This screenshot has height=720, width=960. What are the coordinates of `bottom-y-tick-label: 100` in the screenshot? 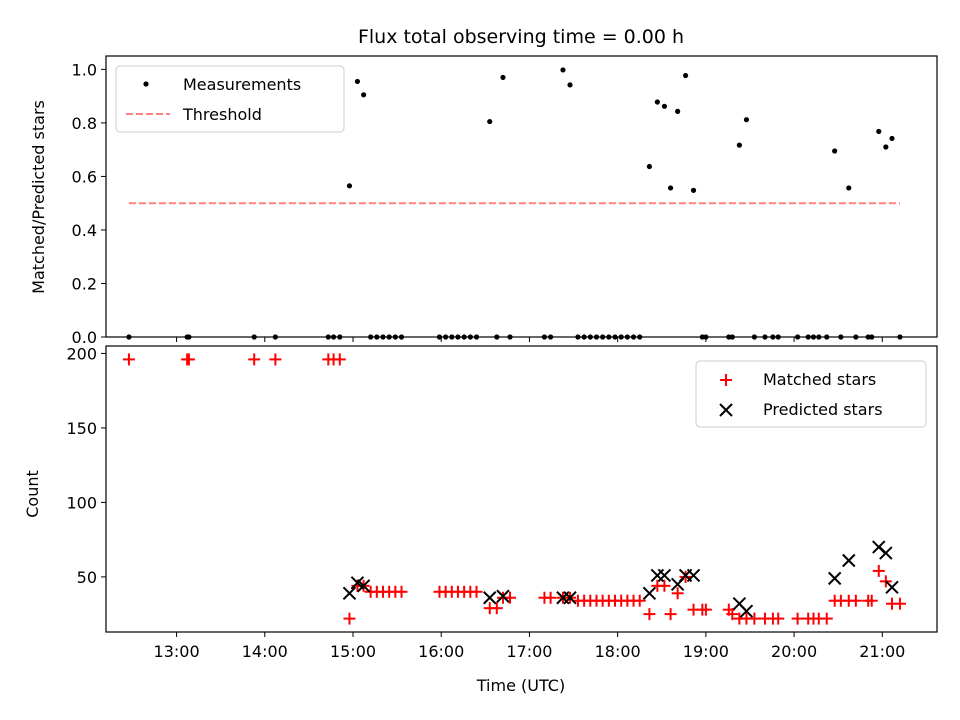 It's located at (81, 502).